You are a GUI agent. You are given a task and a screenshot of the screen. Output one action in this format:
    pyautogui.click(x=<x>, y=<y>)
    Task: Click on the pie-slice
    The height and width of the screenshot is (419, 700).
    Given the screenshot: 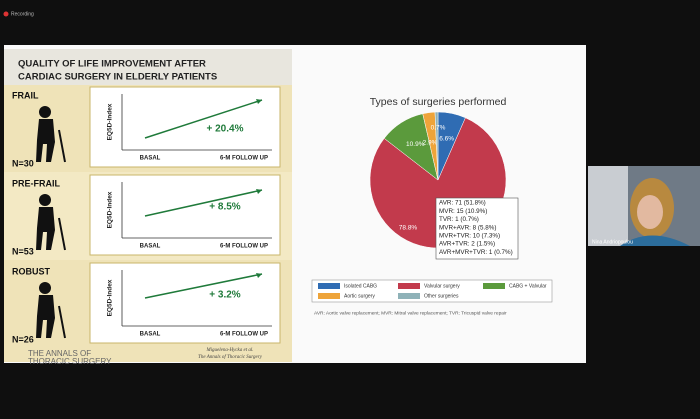 What is the action you would take?
    pyautogui.click(x=436, y=146)
    